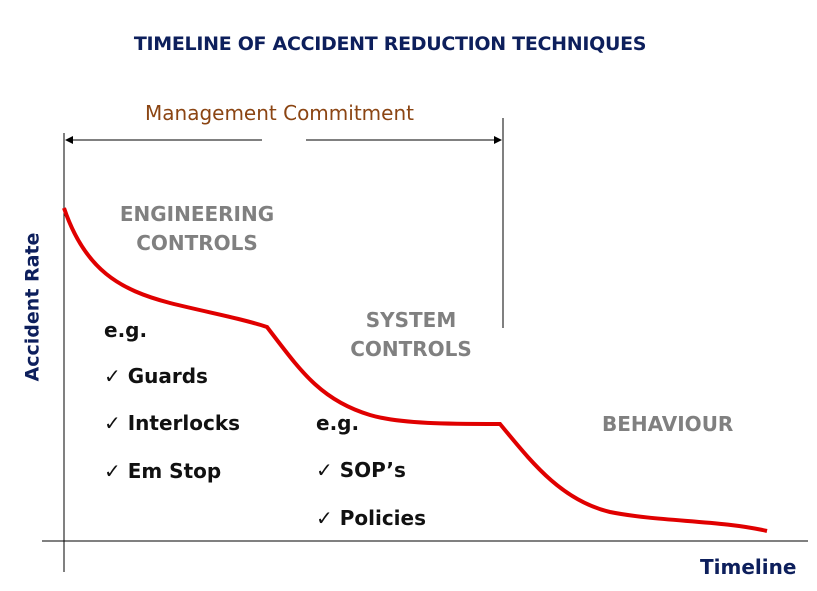 This screenshot has width=817, height=591. I want to click on system-item: ✓ SOP’s, so click(361, 470).